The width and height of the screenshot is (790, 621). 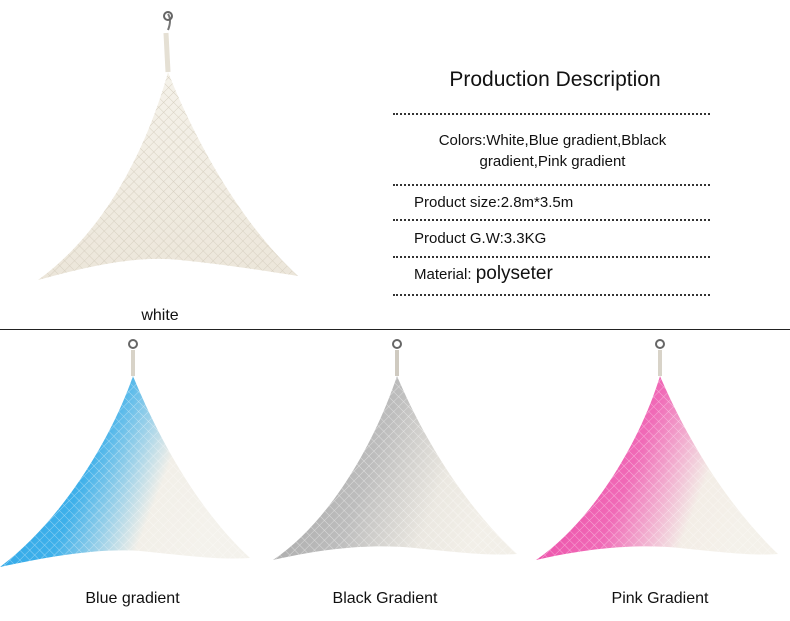 I want to click on product-white-label: white, so click(x=160, y=315).